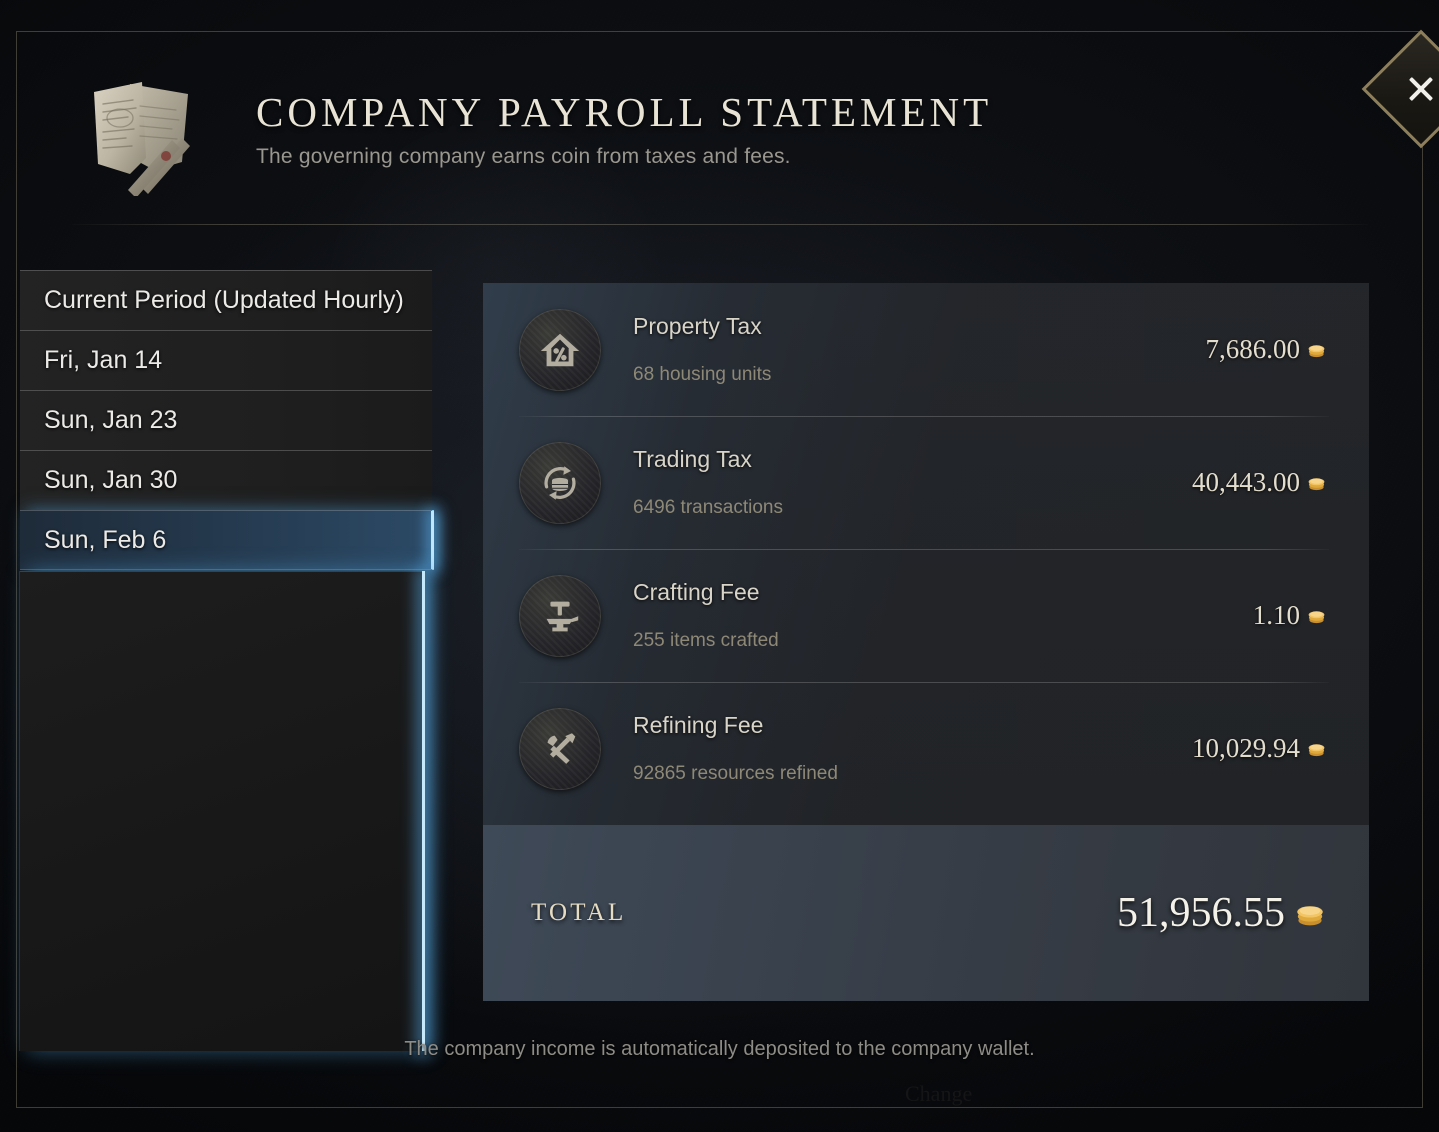 Image resolution: width=1439 pixels, height=1132 pixels. What do you see at coordinates (226, 360) in the screenshot?
I see `period-item-jan-14: Fri, Jan 14` at bounding box center [226, 360].